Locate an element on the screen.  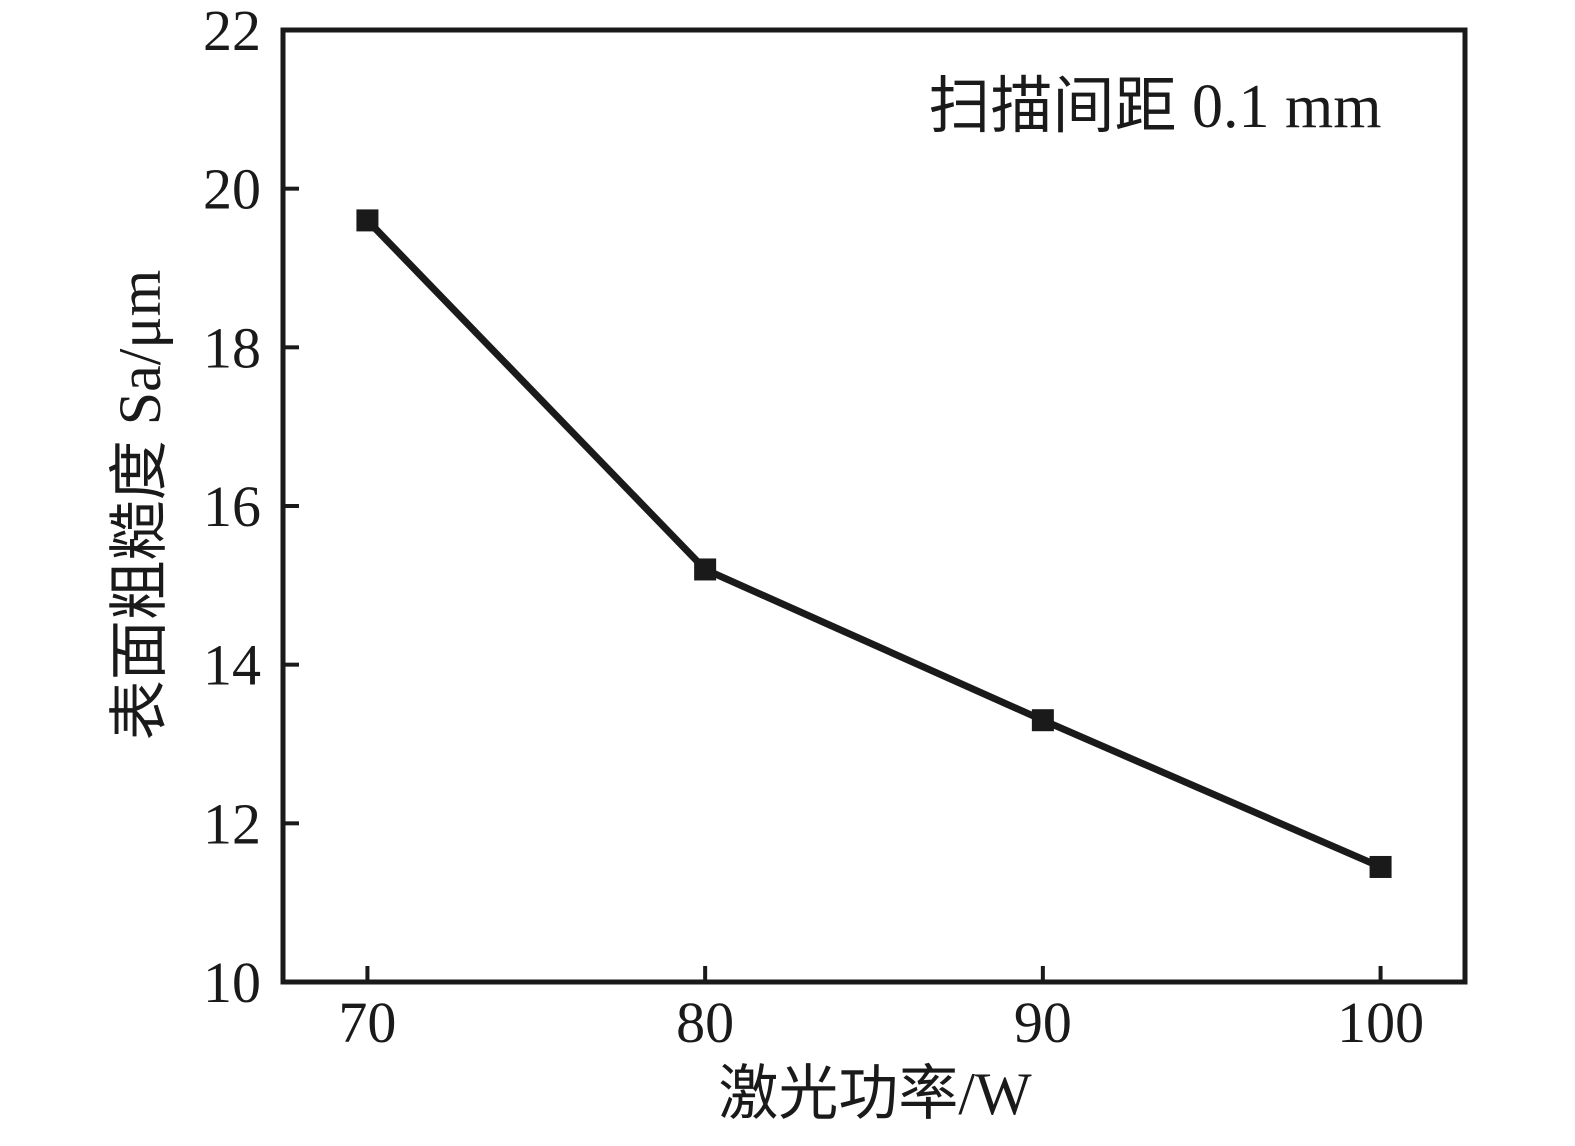
y-tick-label: 22 is located at coordinates (232, 31).